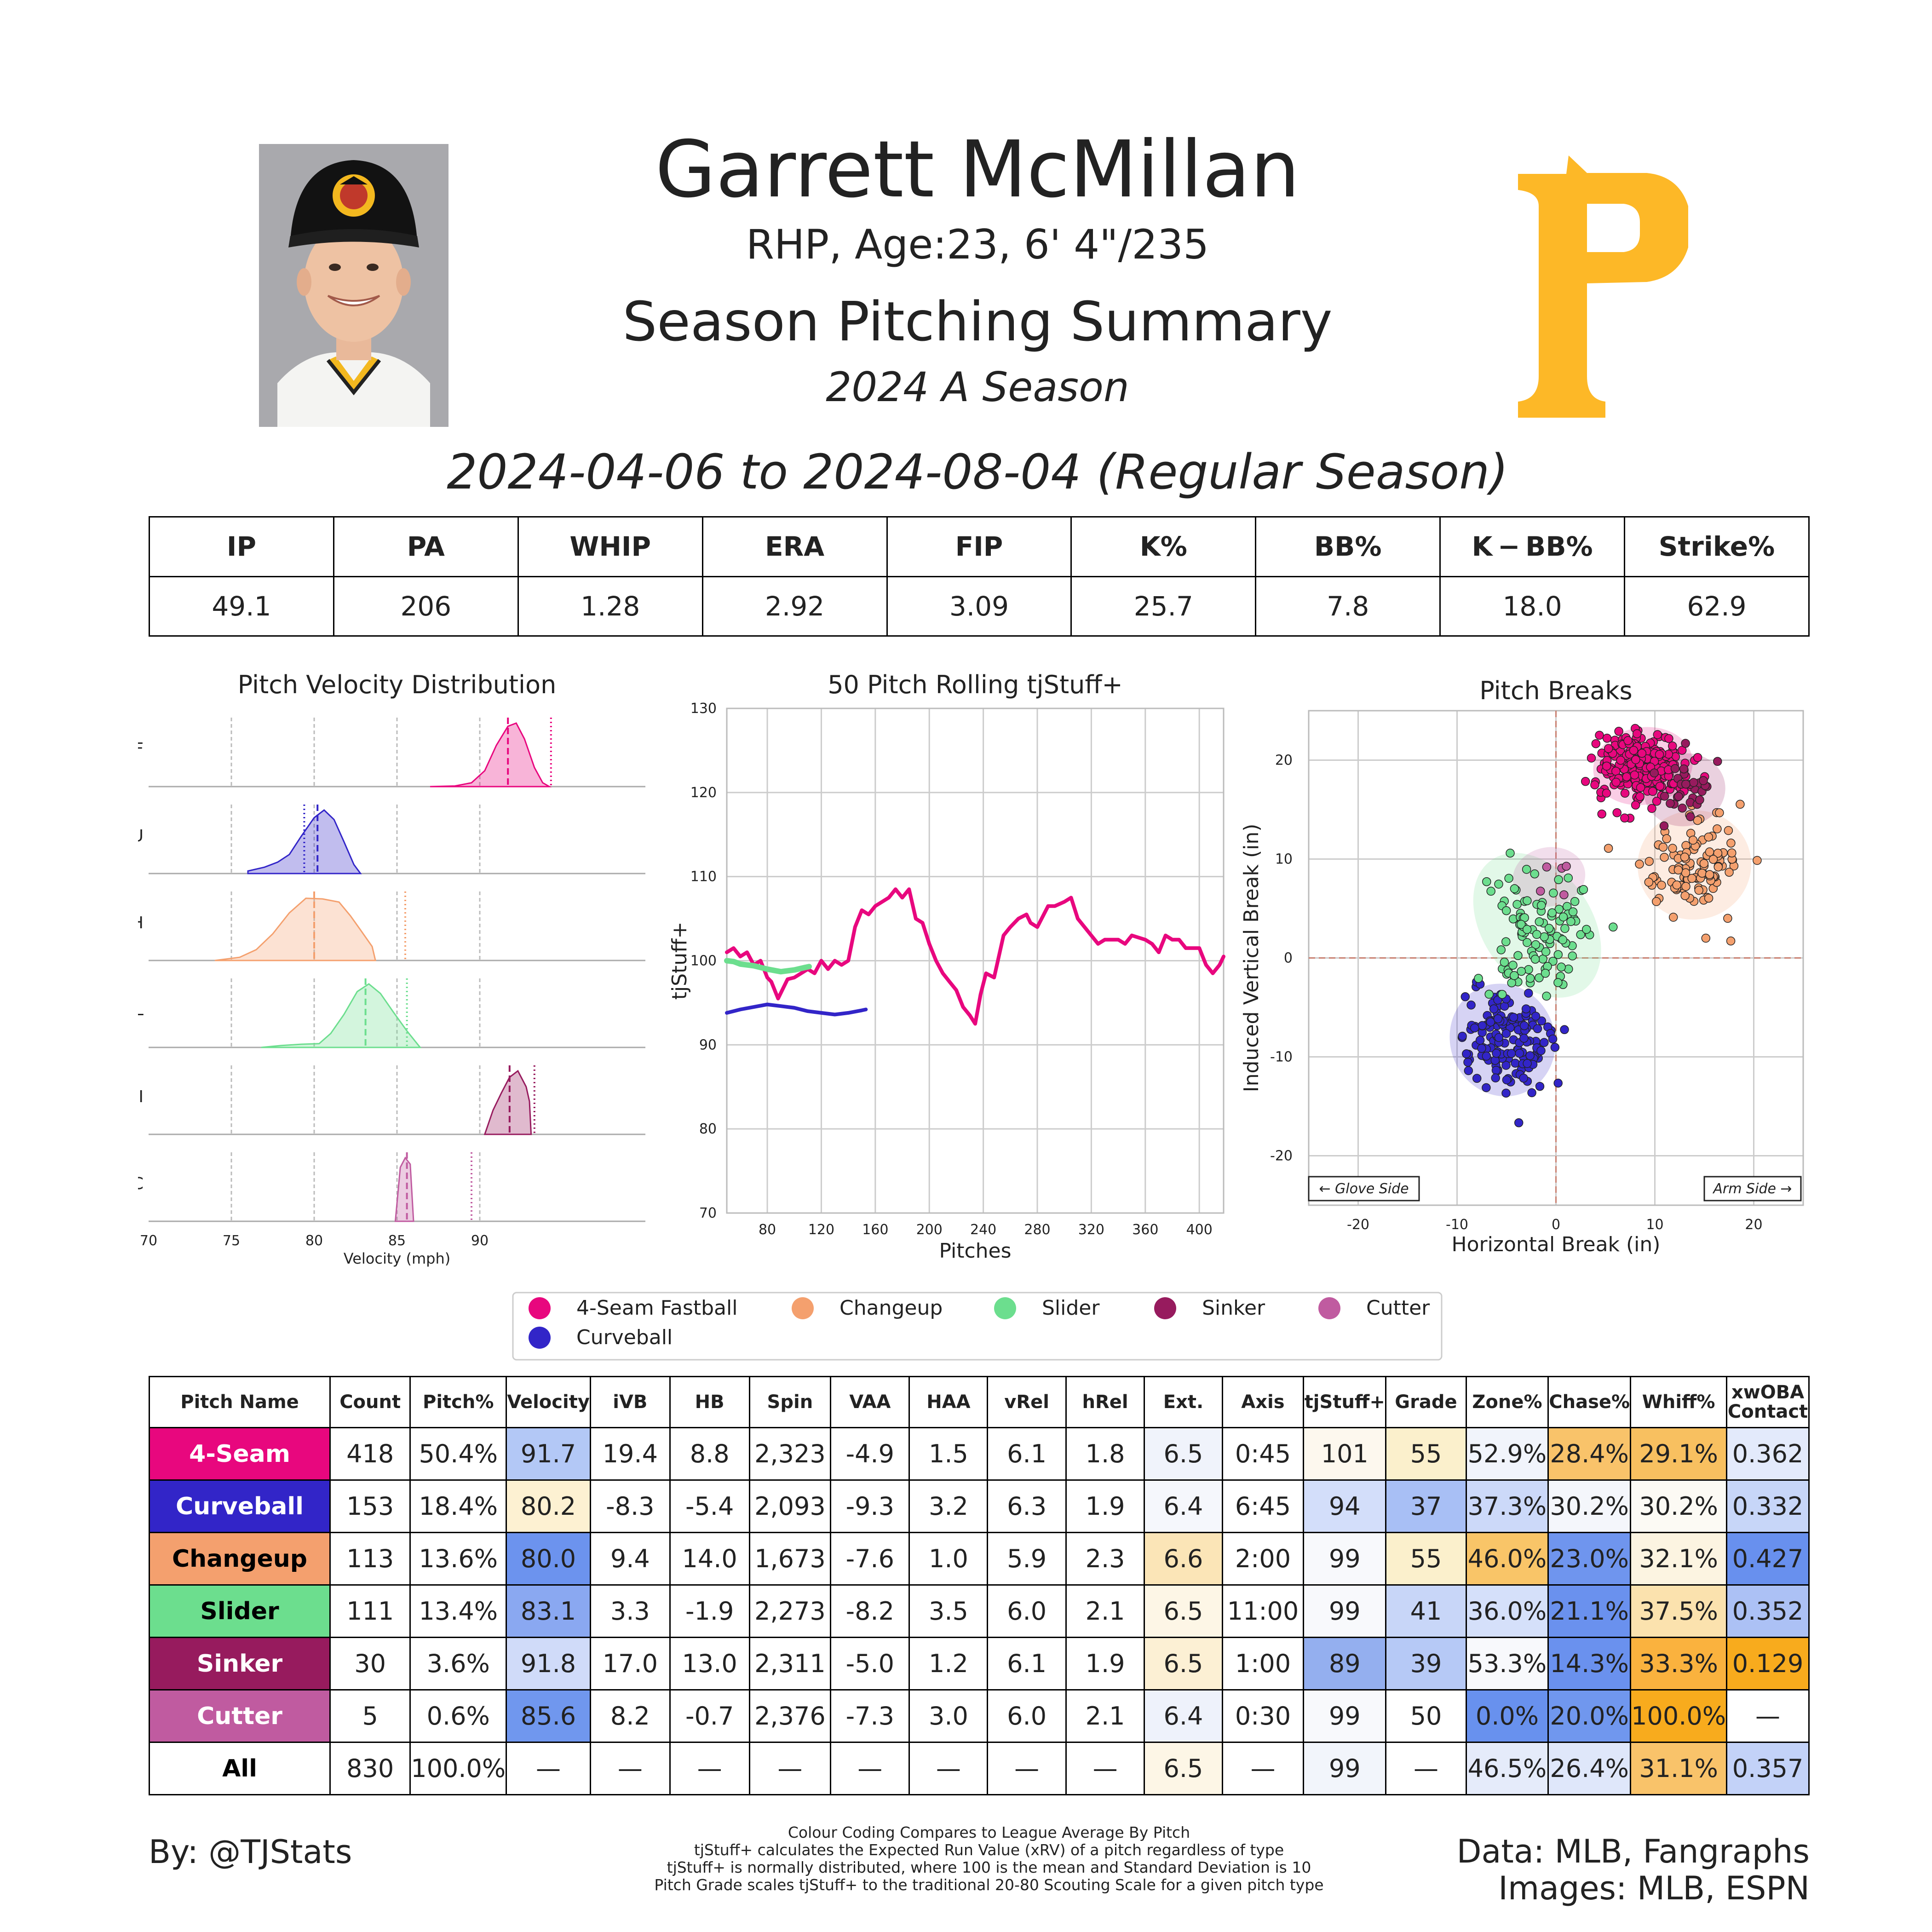 This screenshot has width=1932, height=1932. Describe the element at coordinates (397, 1241) in the screenshot. I see `x-tick-label: 85` at that location.